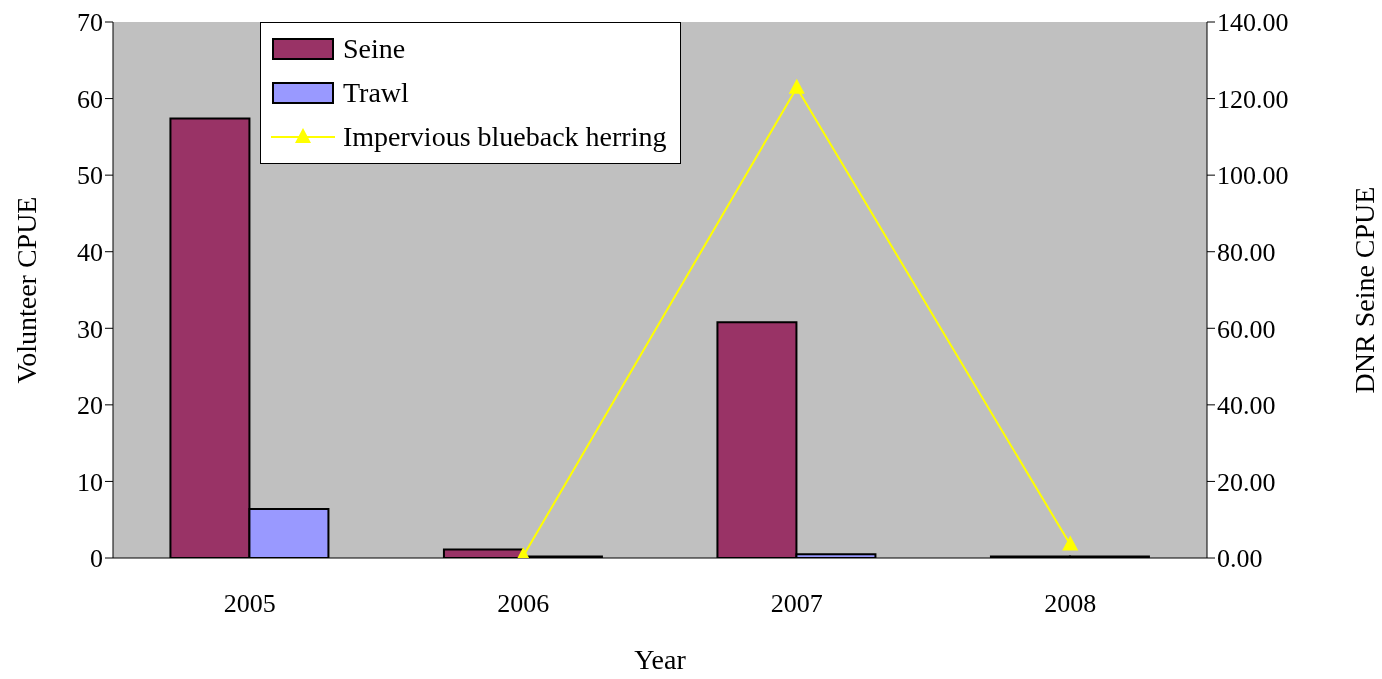 The image size is (1382, 679). I want to click on legend-label: Impervious blueback herring, so click(505, 137).